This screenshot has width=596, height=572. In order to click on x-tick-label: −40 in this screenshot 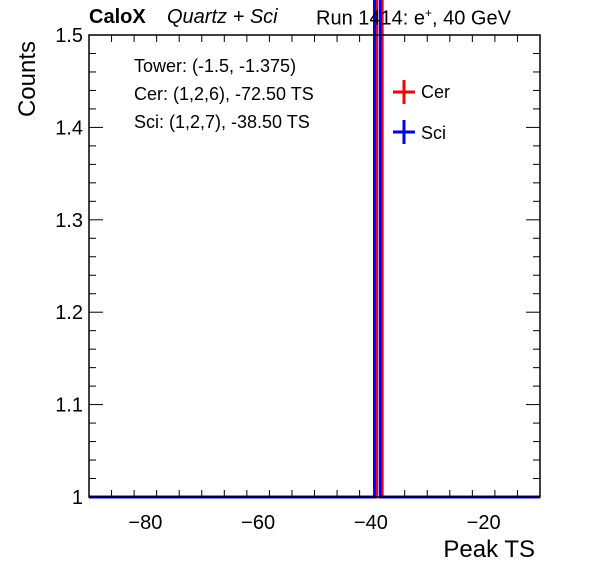, I will do `click(371, 523)`.